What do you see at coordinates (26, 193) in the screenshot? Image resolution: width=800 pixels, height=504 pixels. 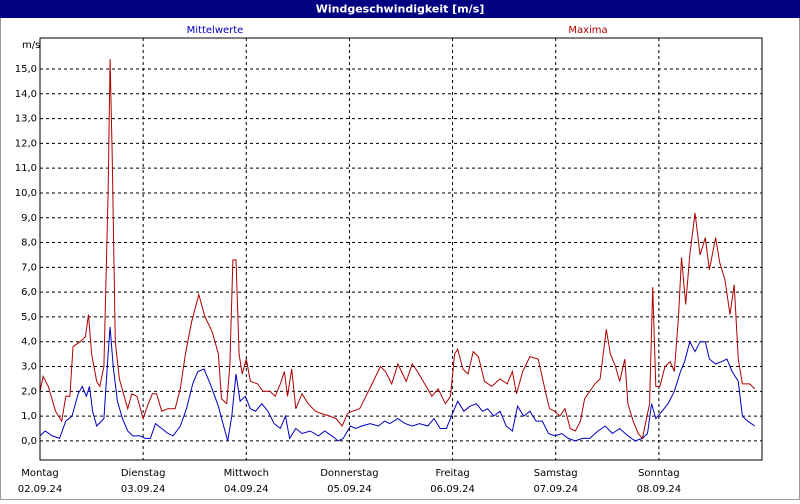 I see `y-tick-label: 10,0` at bounding box center [26, 193].